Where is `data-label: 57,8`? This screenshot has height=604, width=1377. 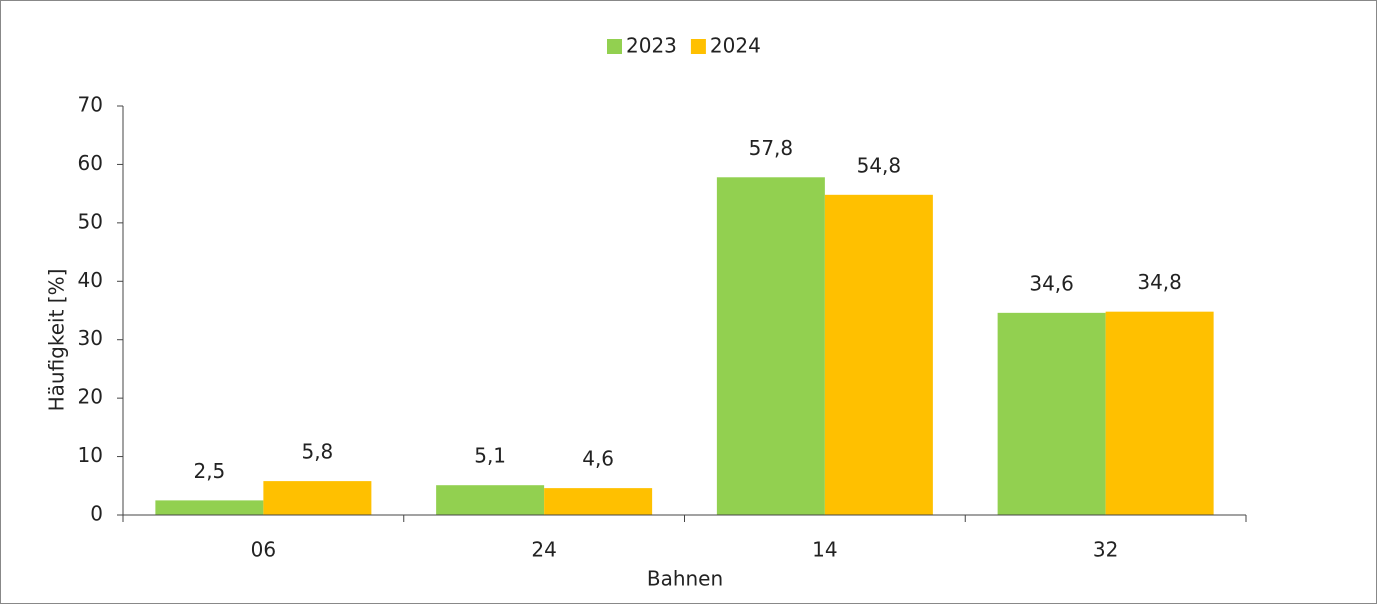 data-label: 57,8 is located at coordinates (771, 148).